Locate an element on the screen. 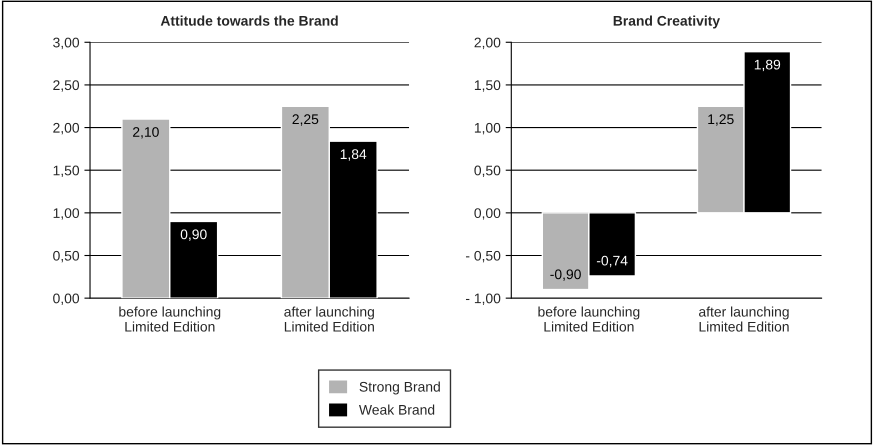  chart-title: Brand Creativity is located at coordinates (667, 22).